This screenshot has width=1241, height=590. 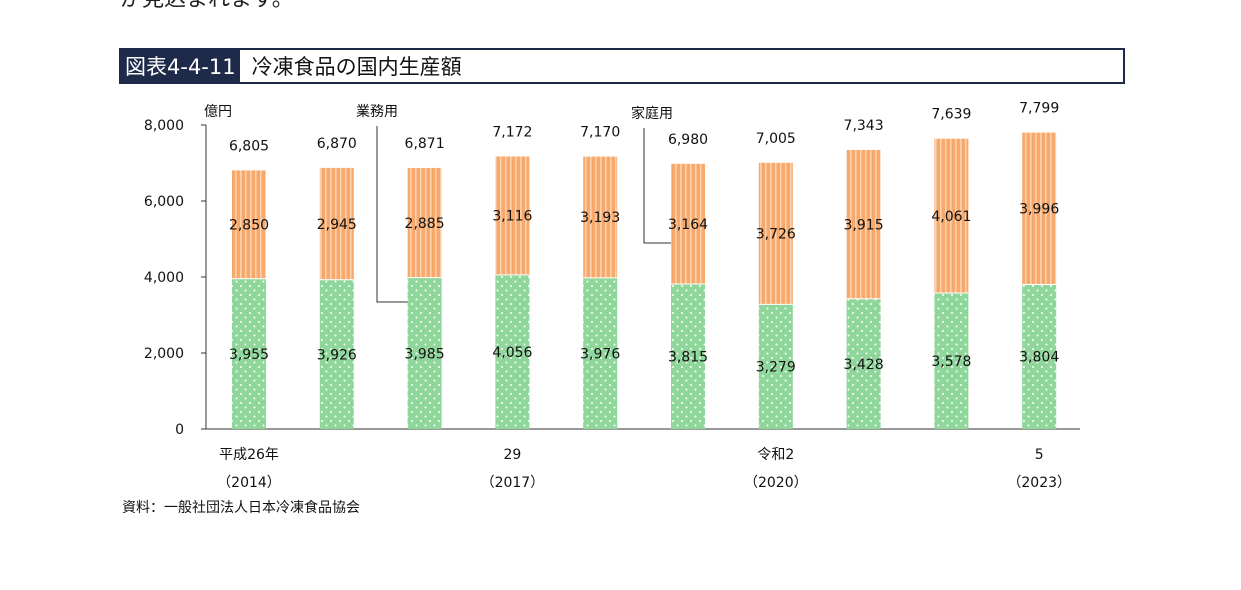 I want to click on data-label-business: 3,578, so click(x=951, y=362).